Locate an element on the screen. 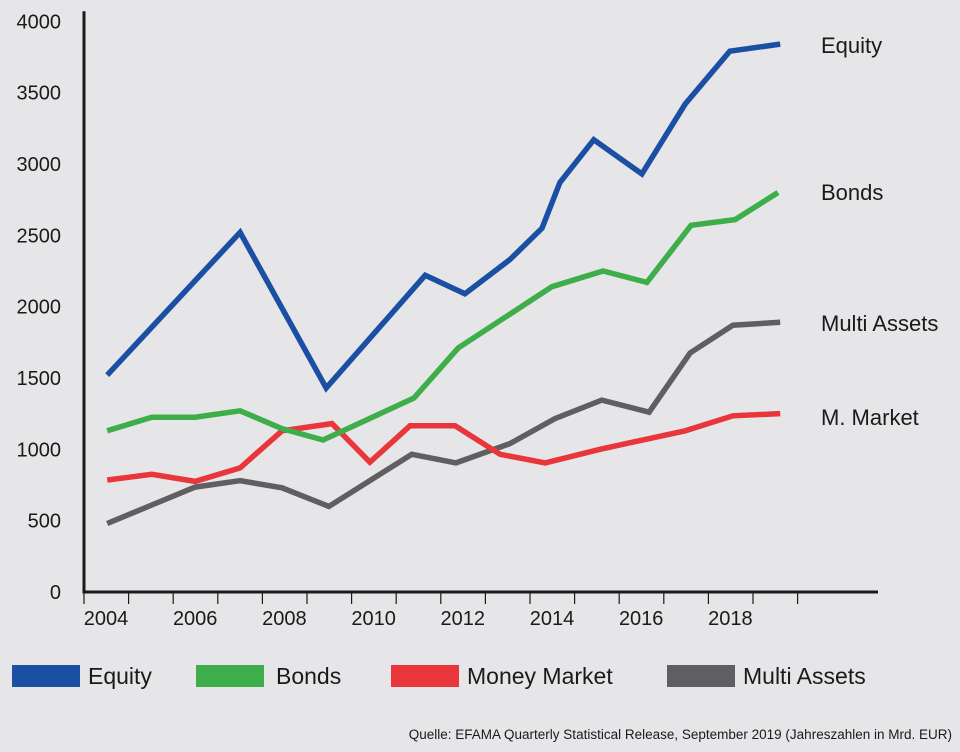 Image resolution: width=960 pixels, height=752 pixels. x-axis-ticks: 2004 2006 2008 2010 2012 2014 2016 2018 is located at coordinates (441, 611).